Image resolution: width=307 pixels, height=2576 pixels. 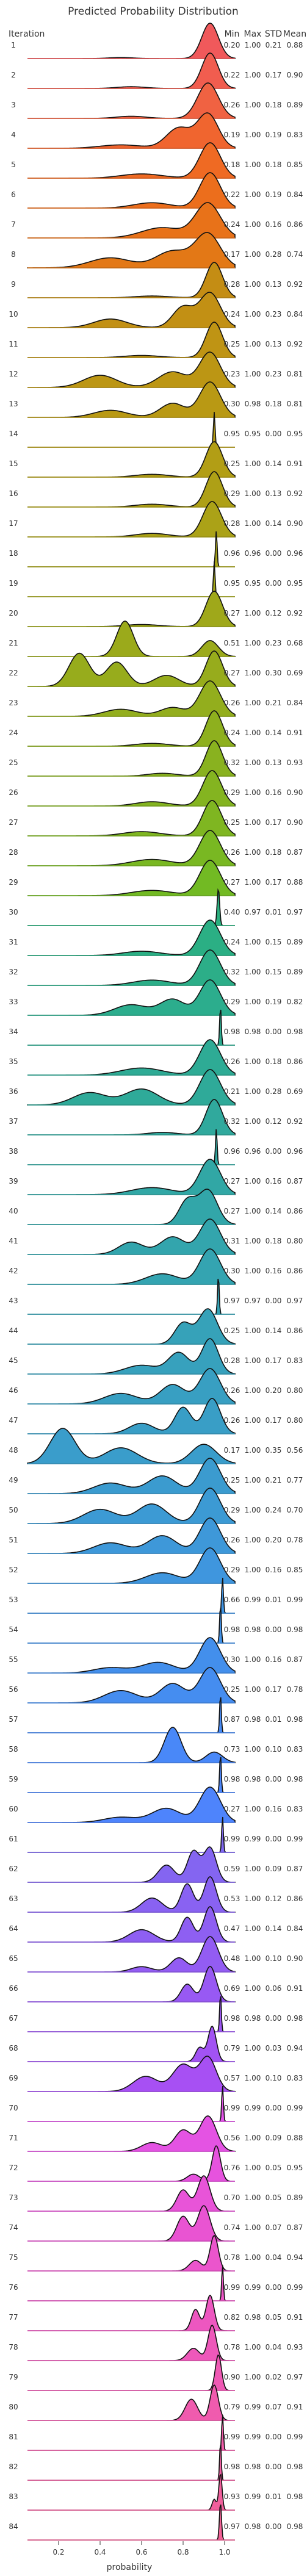 I want to click on stat-std: 0.18, so click(x=273, y=164).